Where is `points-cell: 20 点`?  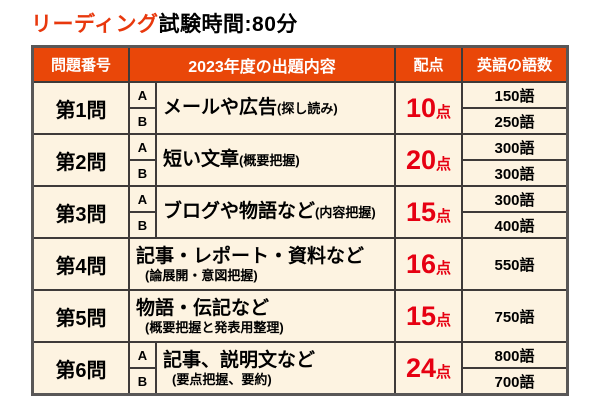
points-cell: 20 点 is located at coordinates (429, 160).